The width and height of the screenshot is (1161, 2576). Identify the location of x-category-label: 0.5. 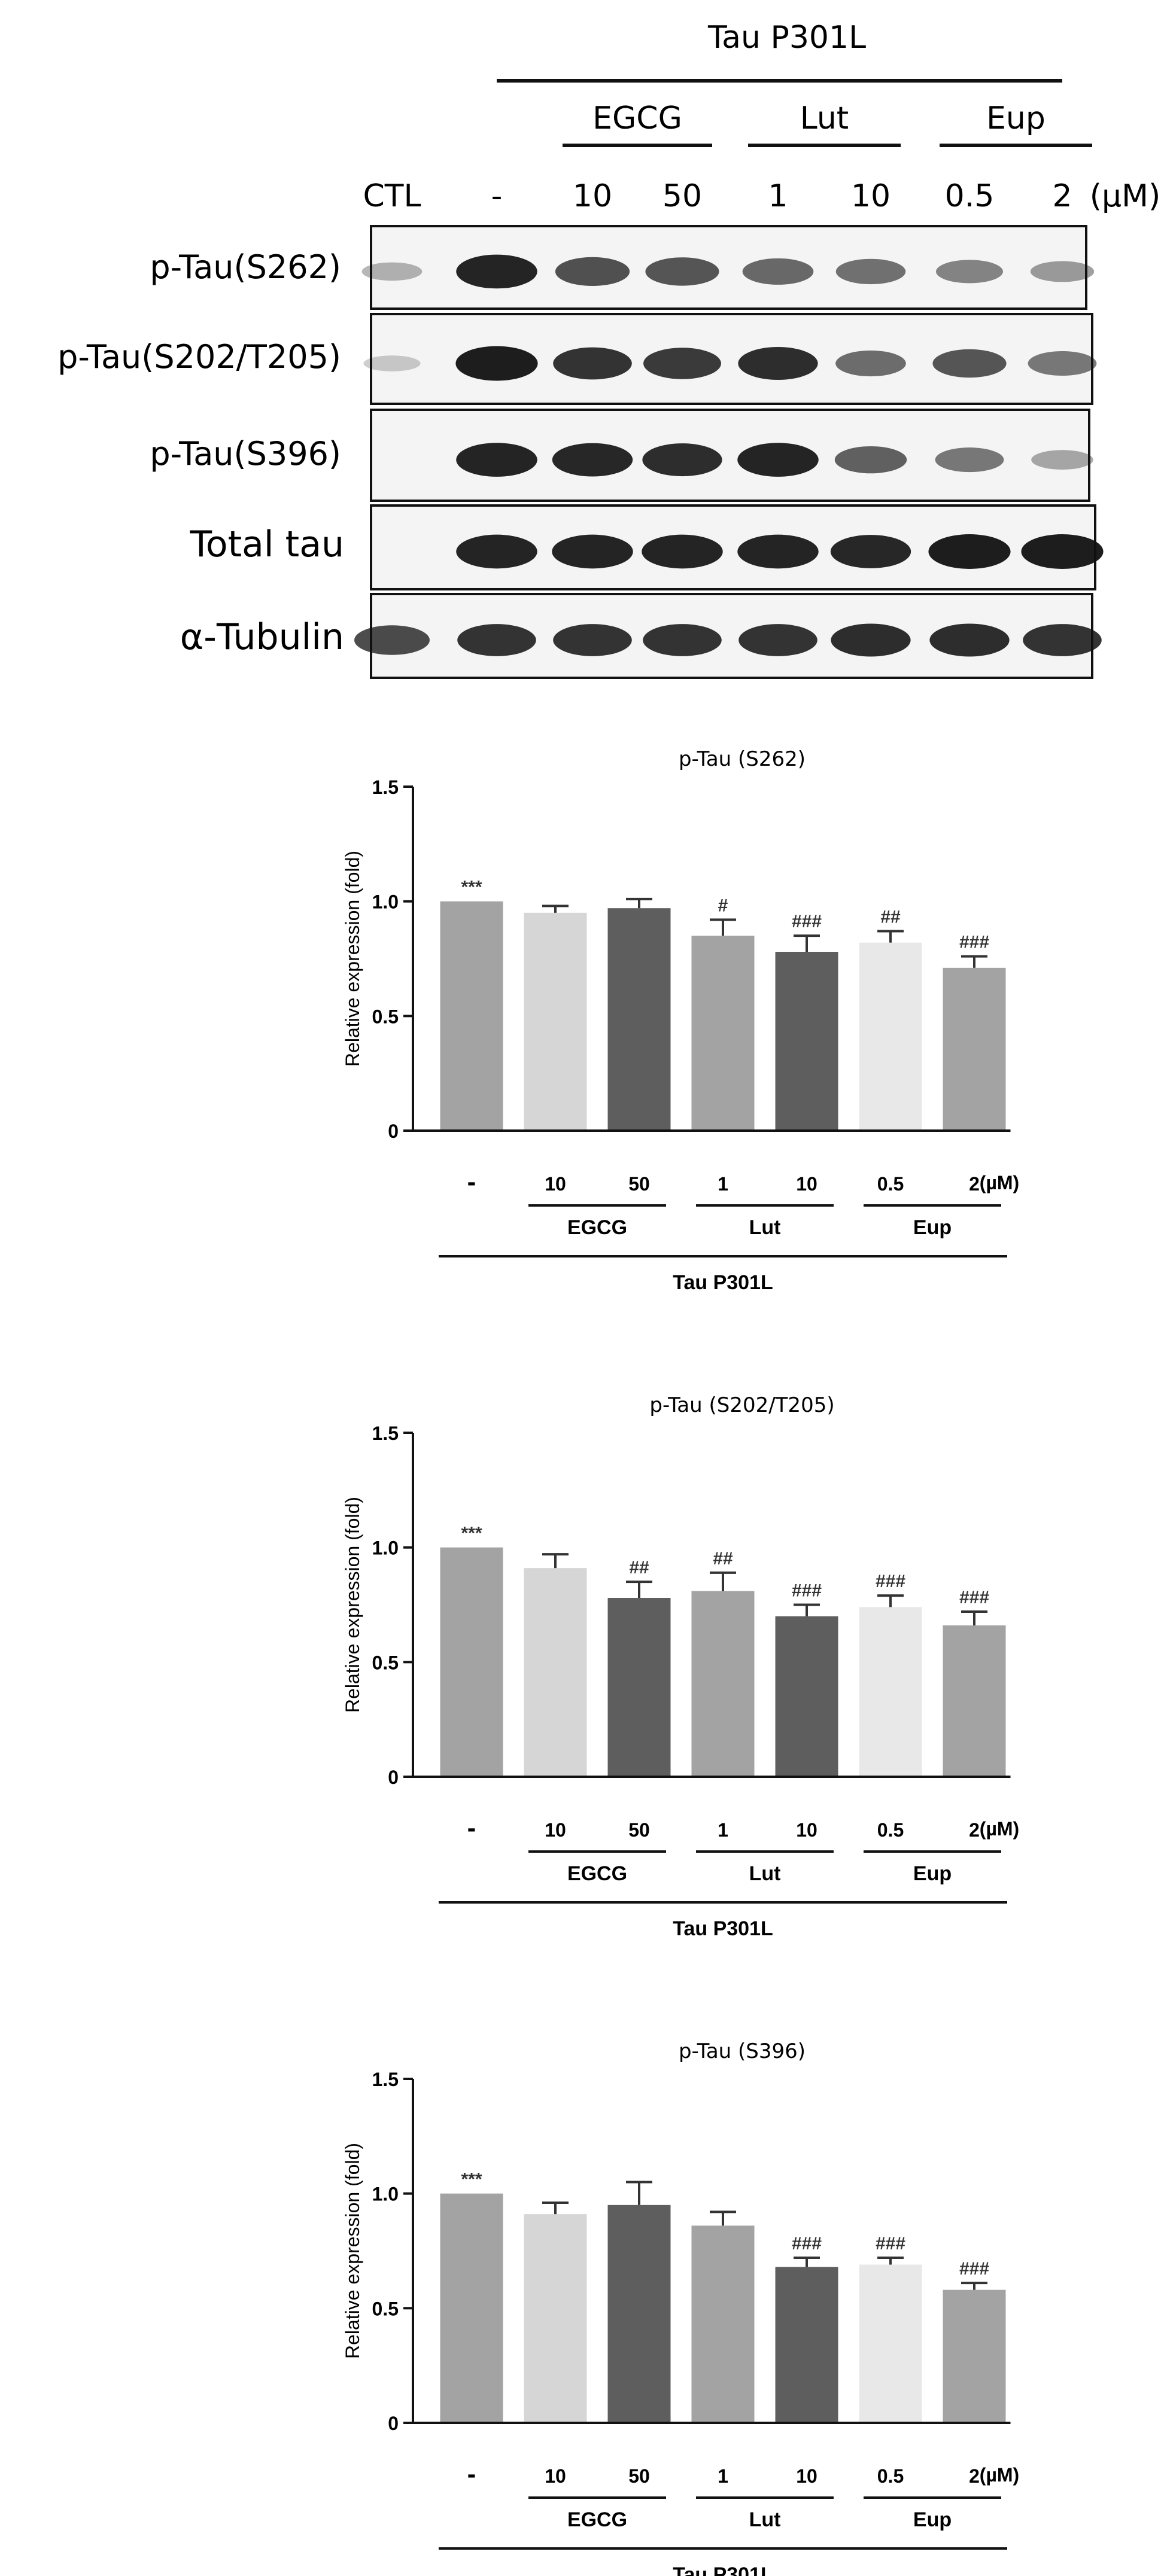
(890, 2476).